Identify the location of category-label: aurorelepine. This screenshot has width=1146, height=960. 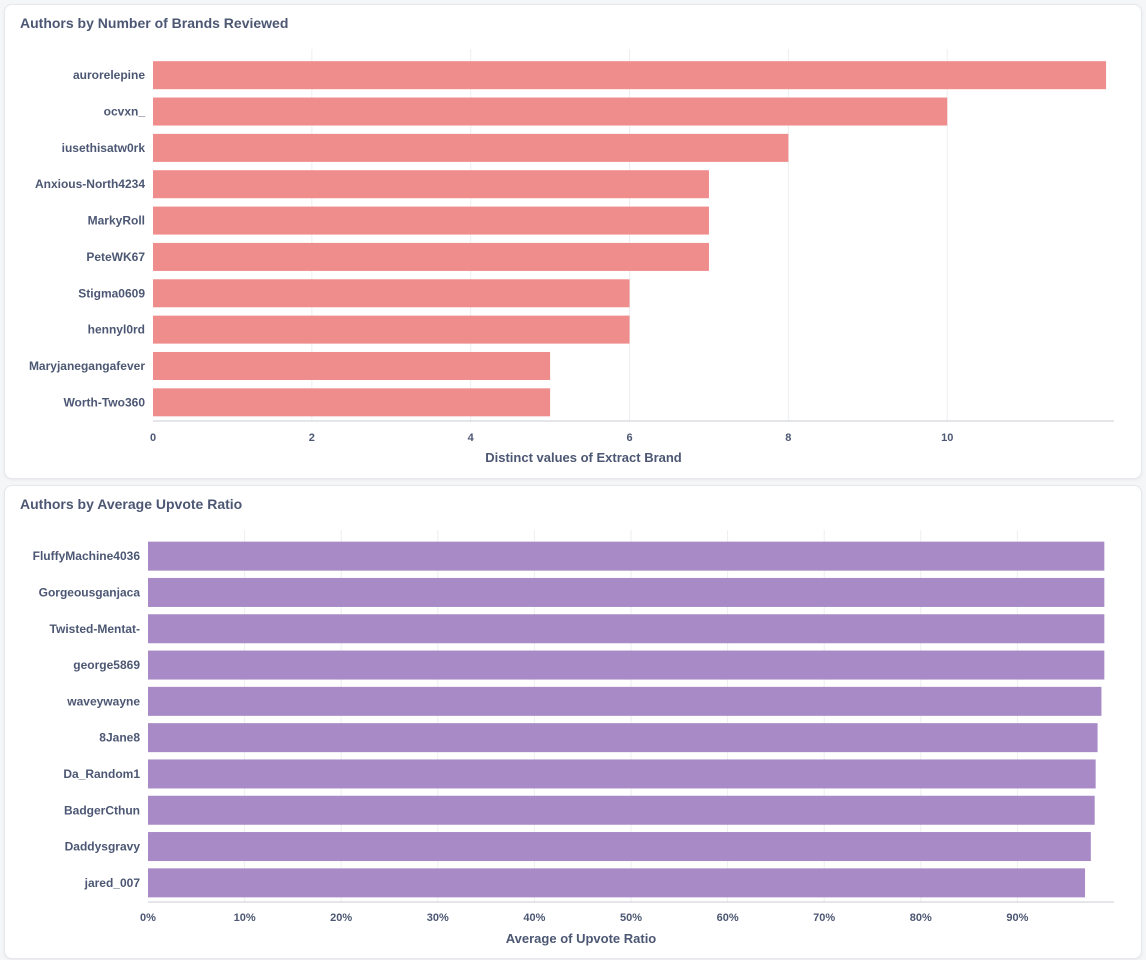
(109, 75).